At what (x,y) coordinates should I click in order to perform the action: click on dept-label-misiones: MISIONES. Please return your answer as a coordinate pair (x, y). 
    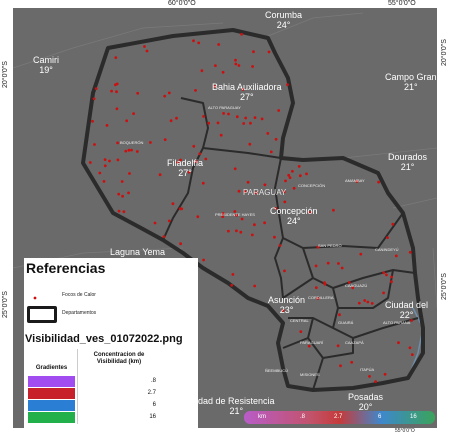
    Looking at the image, I should click on (310, 374).